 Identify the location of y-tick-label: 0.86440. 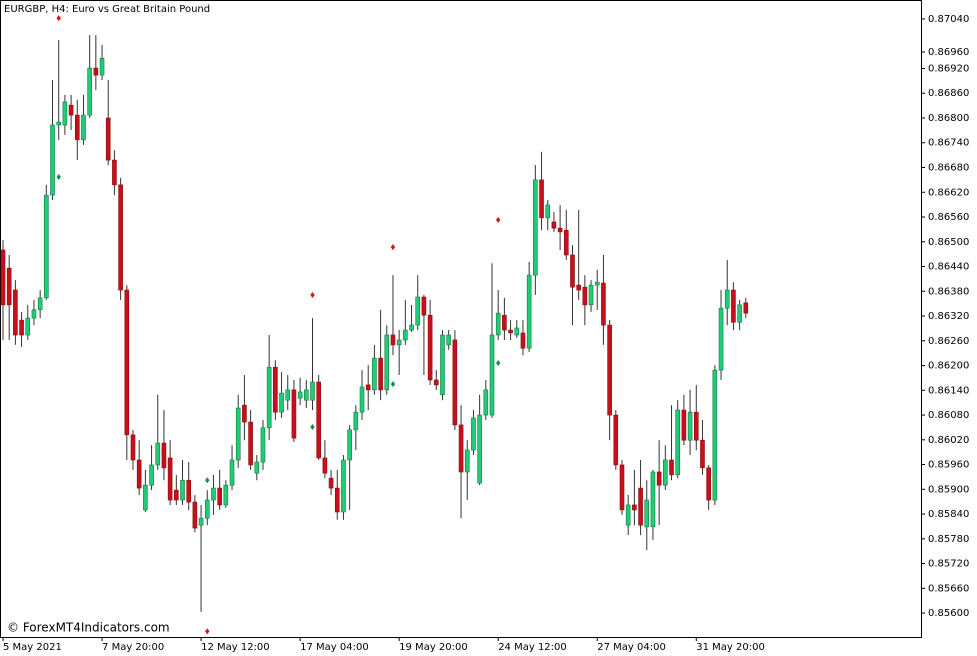
(948, 267).